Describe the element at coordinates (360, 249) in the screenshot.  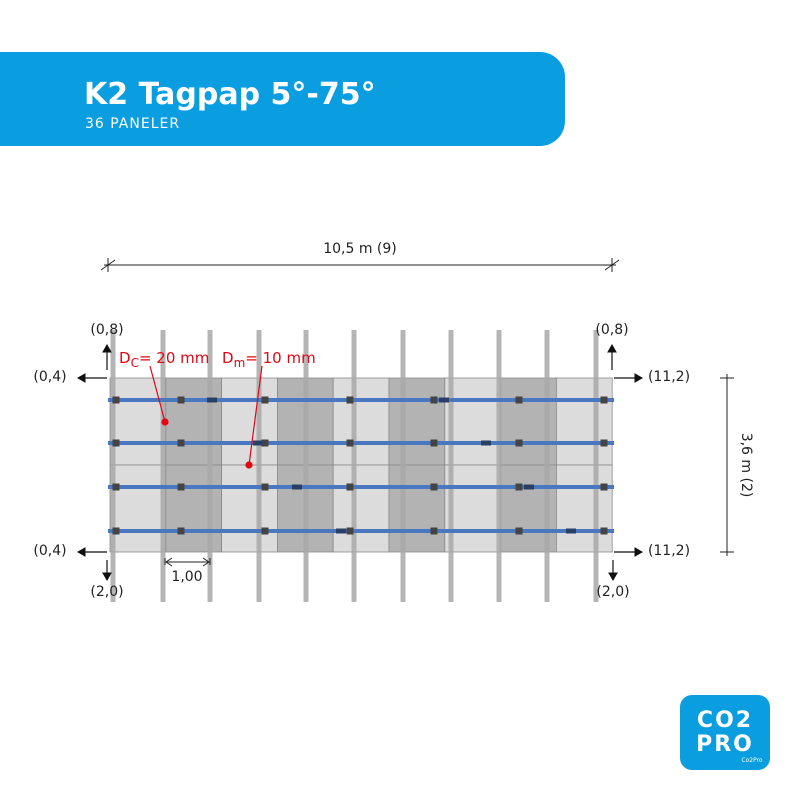
I see `width-label: 10,5 m (9)` at that location.